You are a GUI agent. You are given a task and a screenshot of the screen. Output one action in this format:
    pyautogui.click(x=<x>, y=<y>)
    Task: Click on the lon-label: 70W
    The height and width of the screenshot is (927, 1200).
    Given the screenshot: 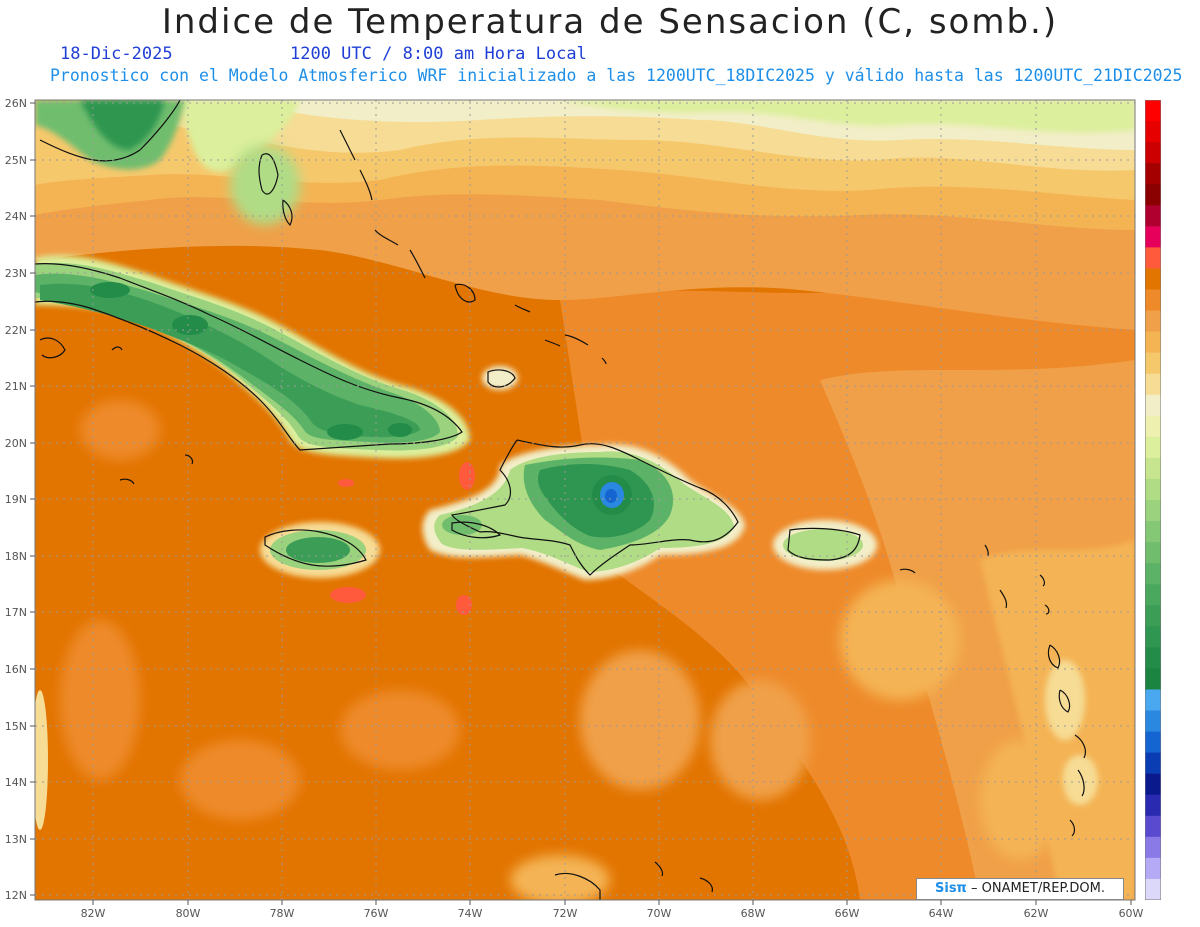 What is the action you would take?
    pyautogui.click(x=659, y=913)
    